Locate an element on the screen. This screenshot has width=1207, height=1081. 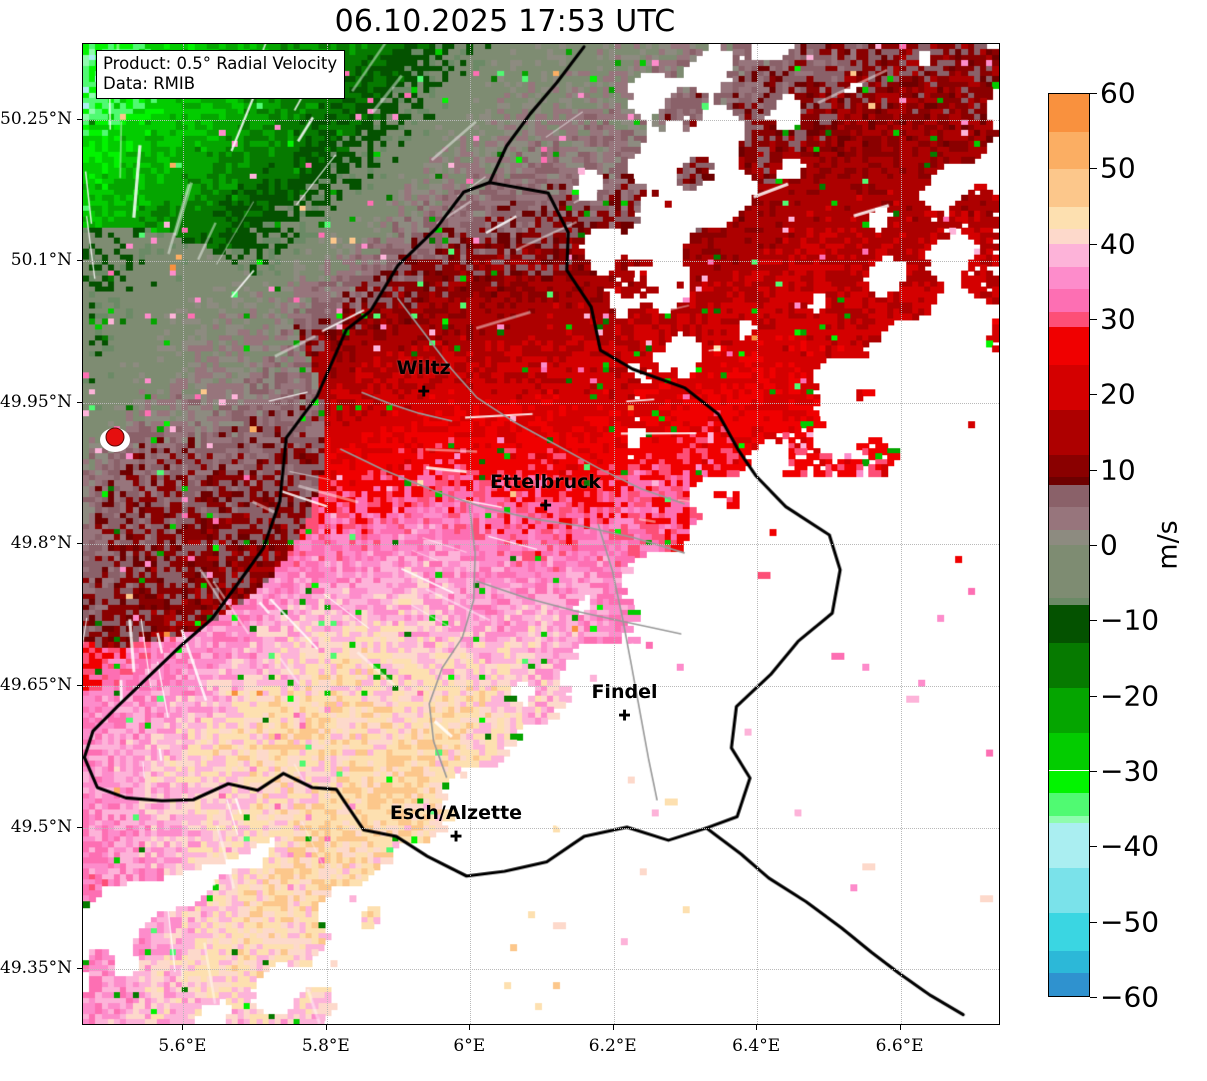
x-axis-tick-label: 6.4°E is located at coordinates (756, 1046).